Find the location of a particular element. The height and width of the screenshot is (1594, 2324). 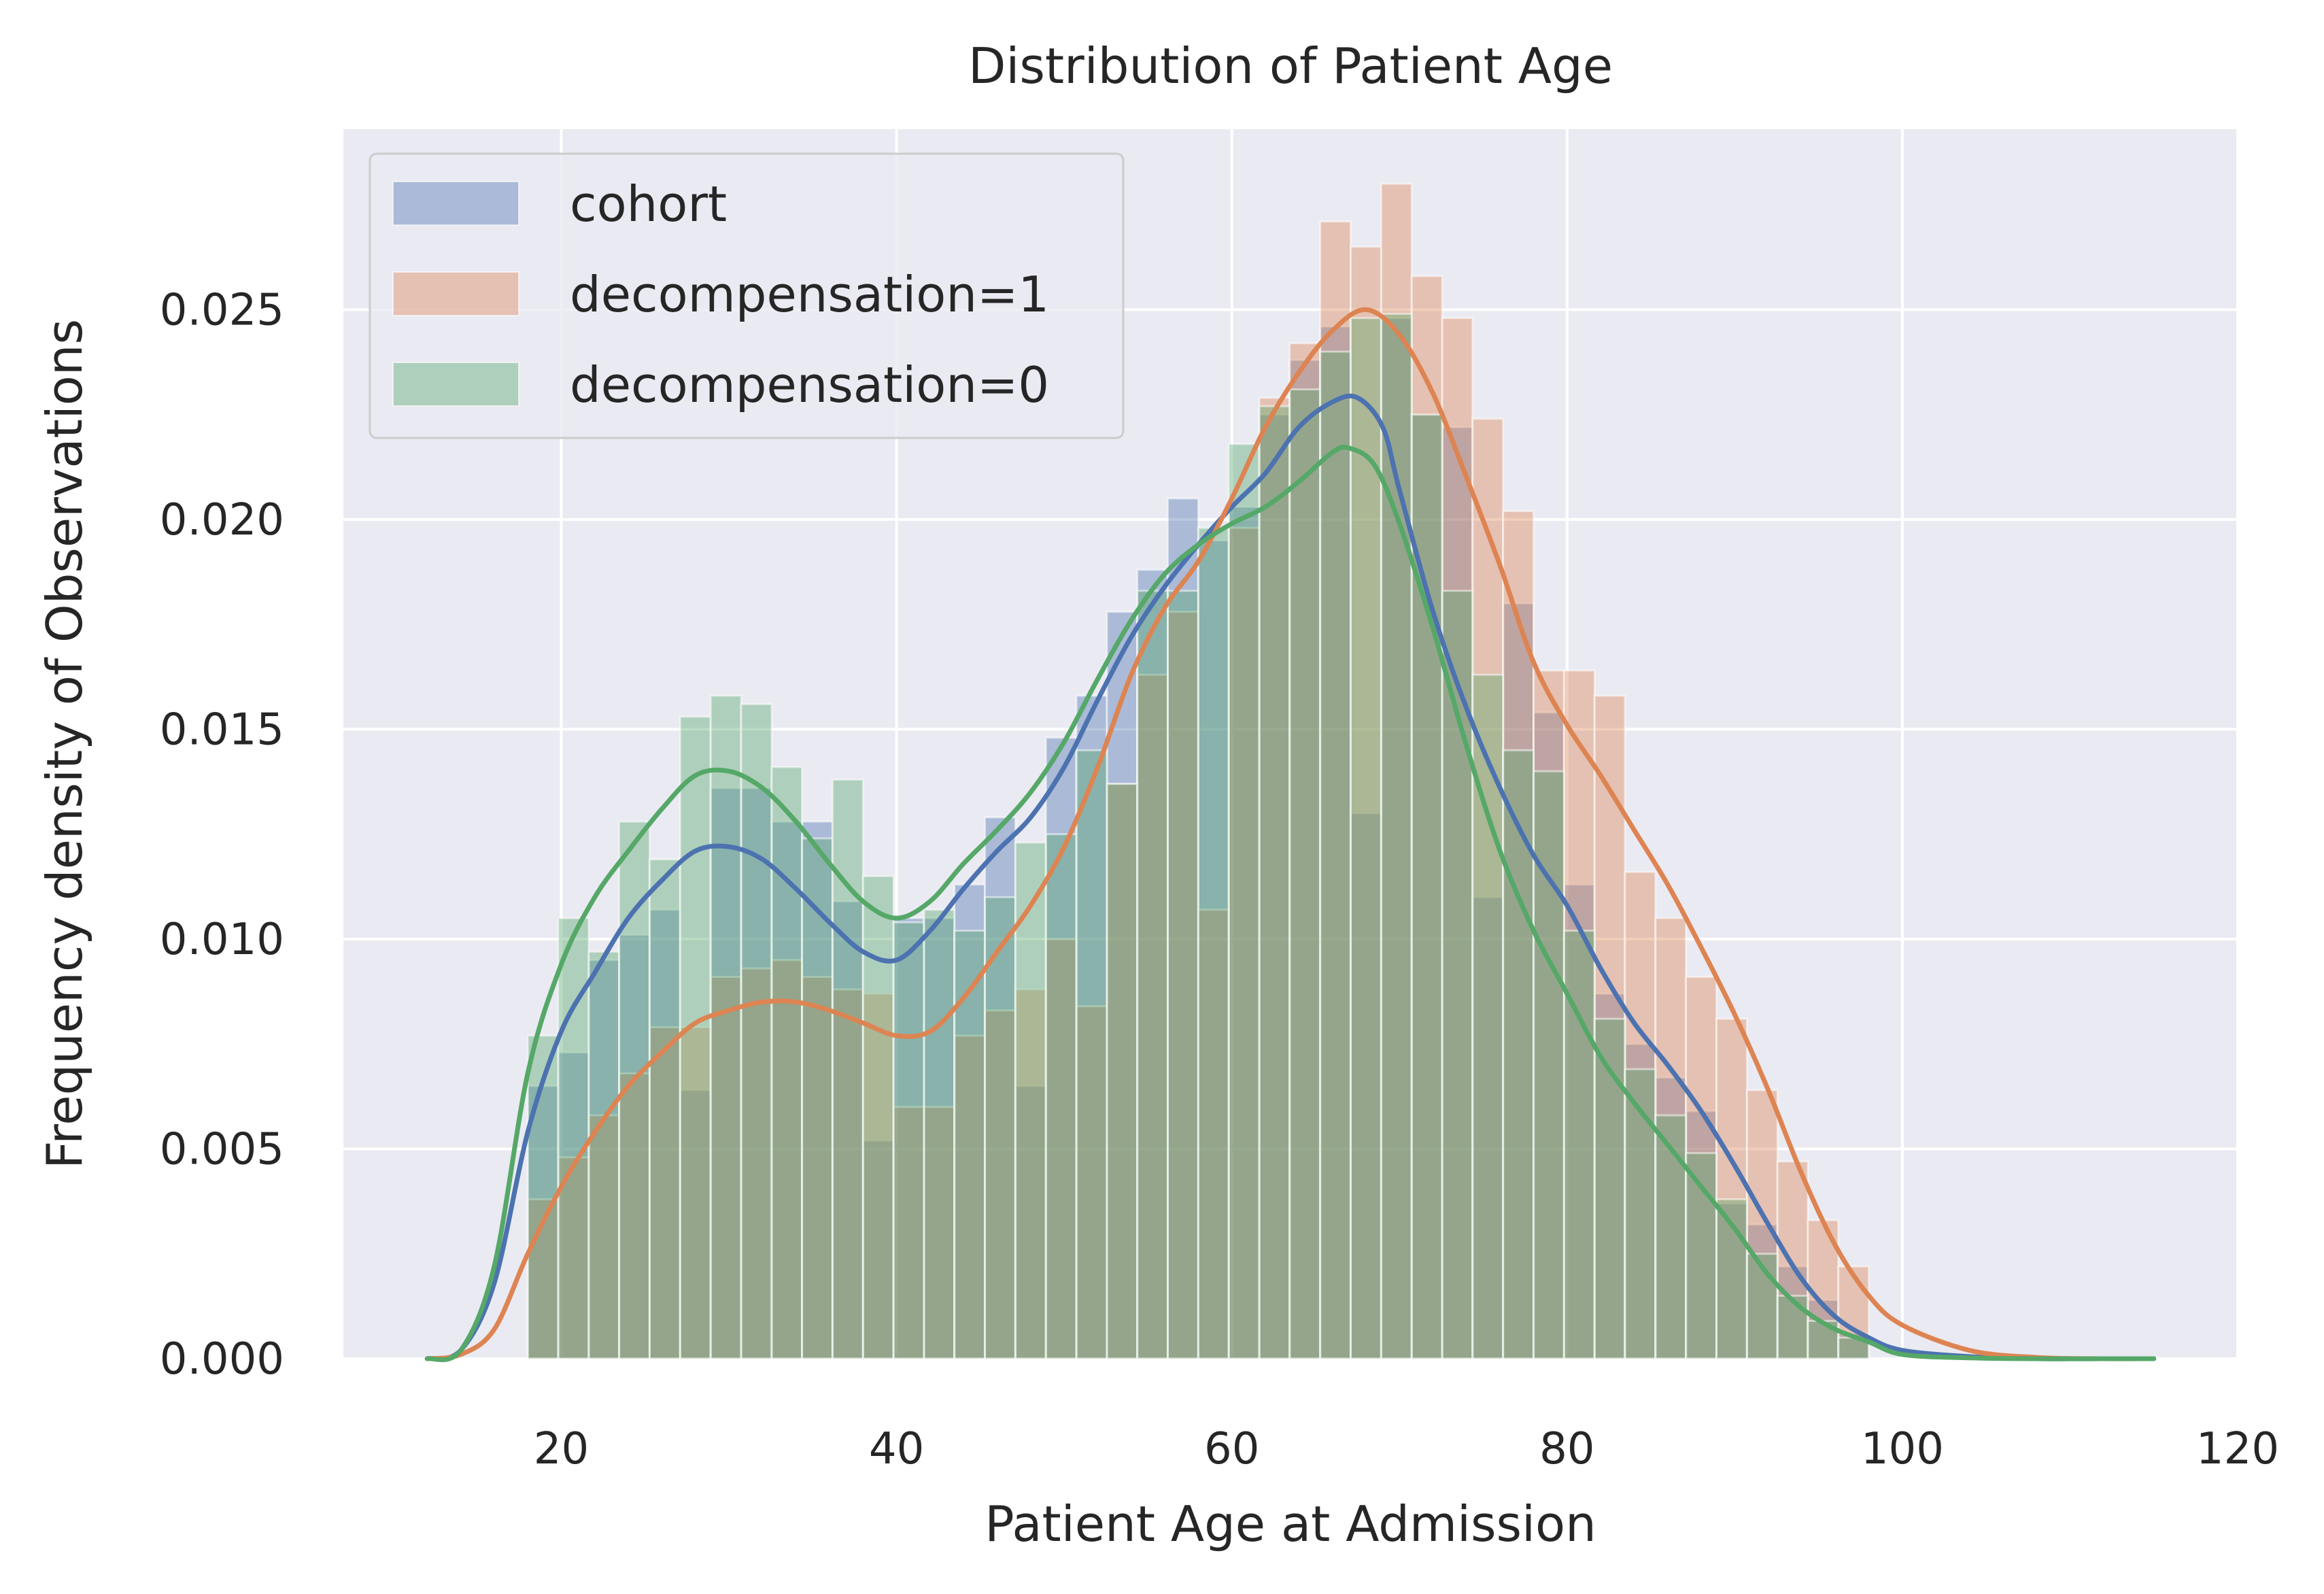

x-tick-labels: 20 40 60 80 100 120 is located at coordinates (1406, 1449).